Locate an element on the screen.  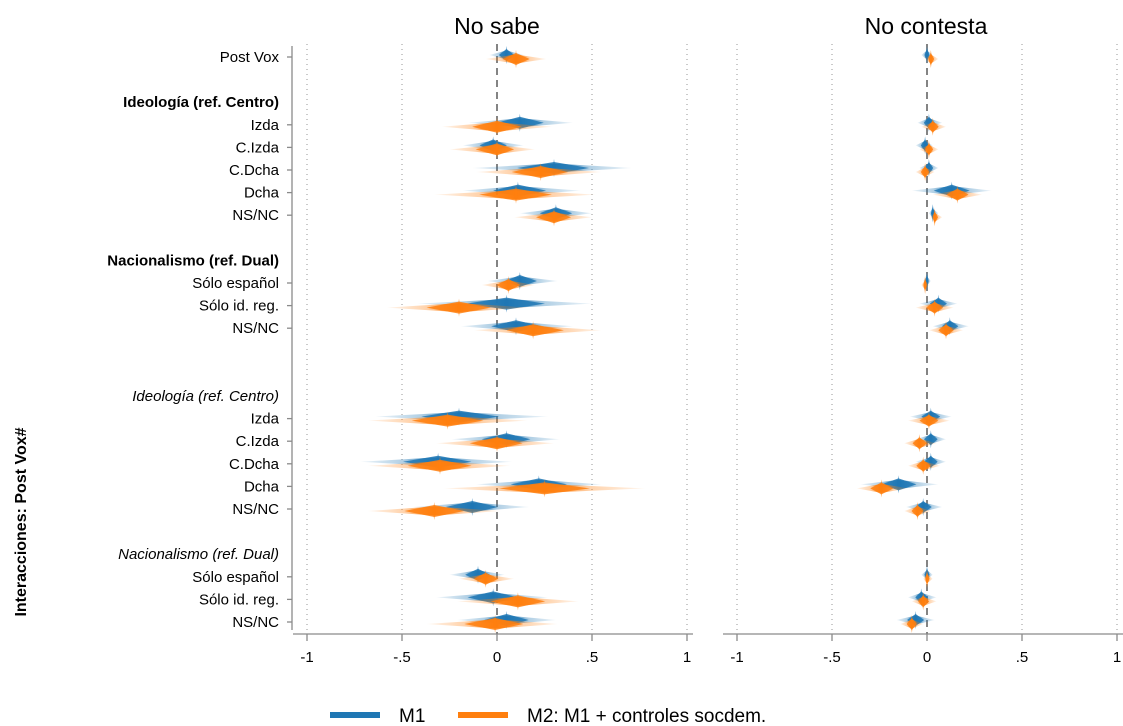
point-m2-p1-s5 is located at coordinates (925, 172).